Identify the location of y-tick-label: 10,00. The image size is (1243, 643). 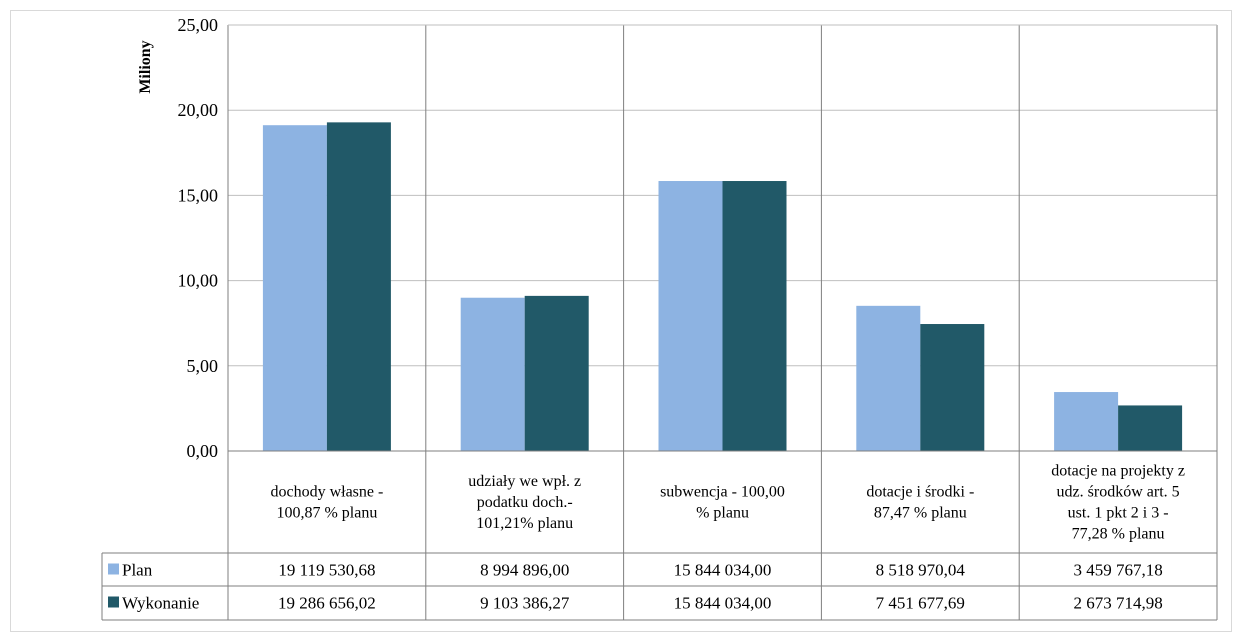
(198, 281).